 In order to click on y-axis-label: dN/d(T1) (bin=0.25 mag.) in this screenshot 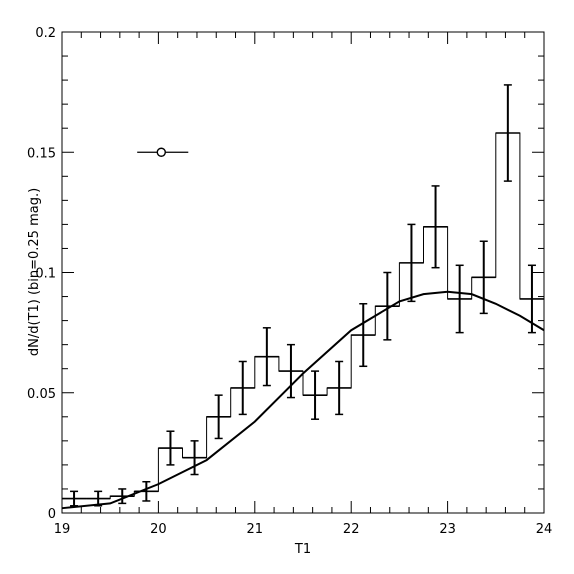, I will do `click(34, 272)`.